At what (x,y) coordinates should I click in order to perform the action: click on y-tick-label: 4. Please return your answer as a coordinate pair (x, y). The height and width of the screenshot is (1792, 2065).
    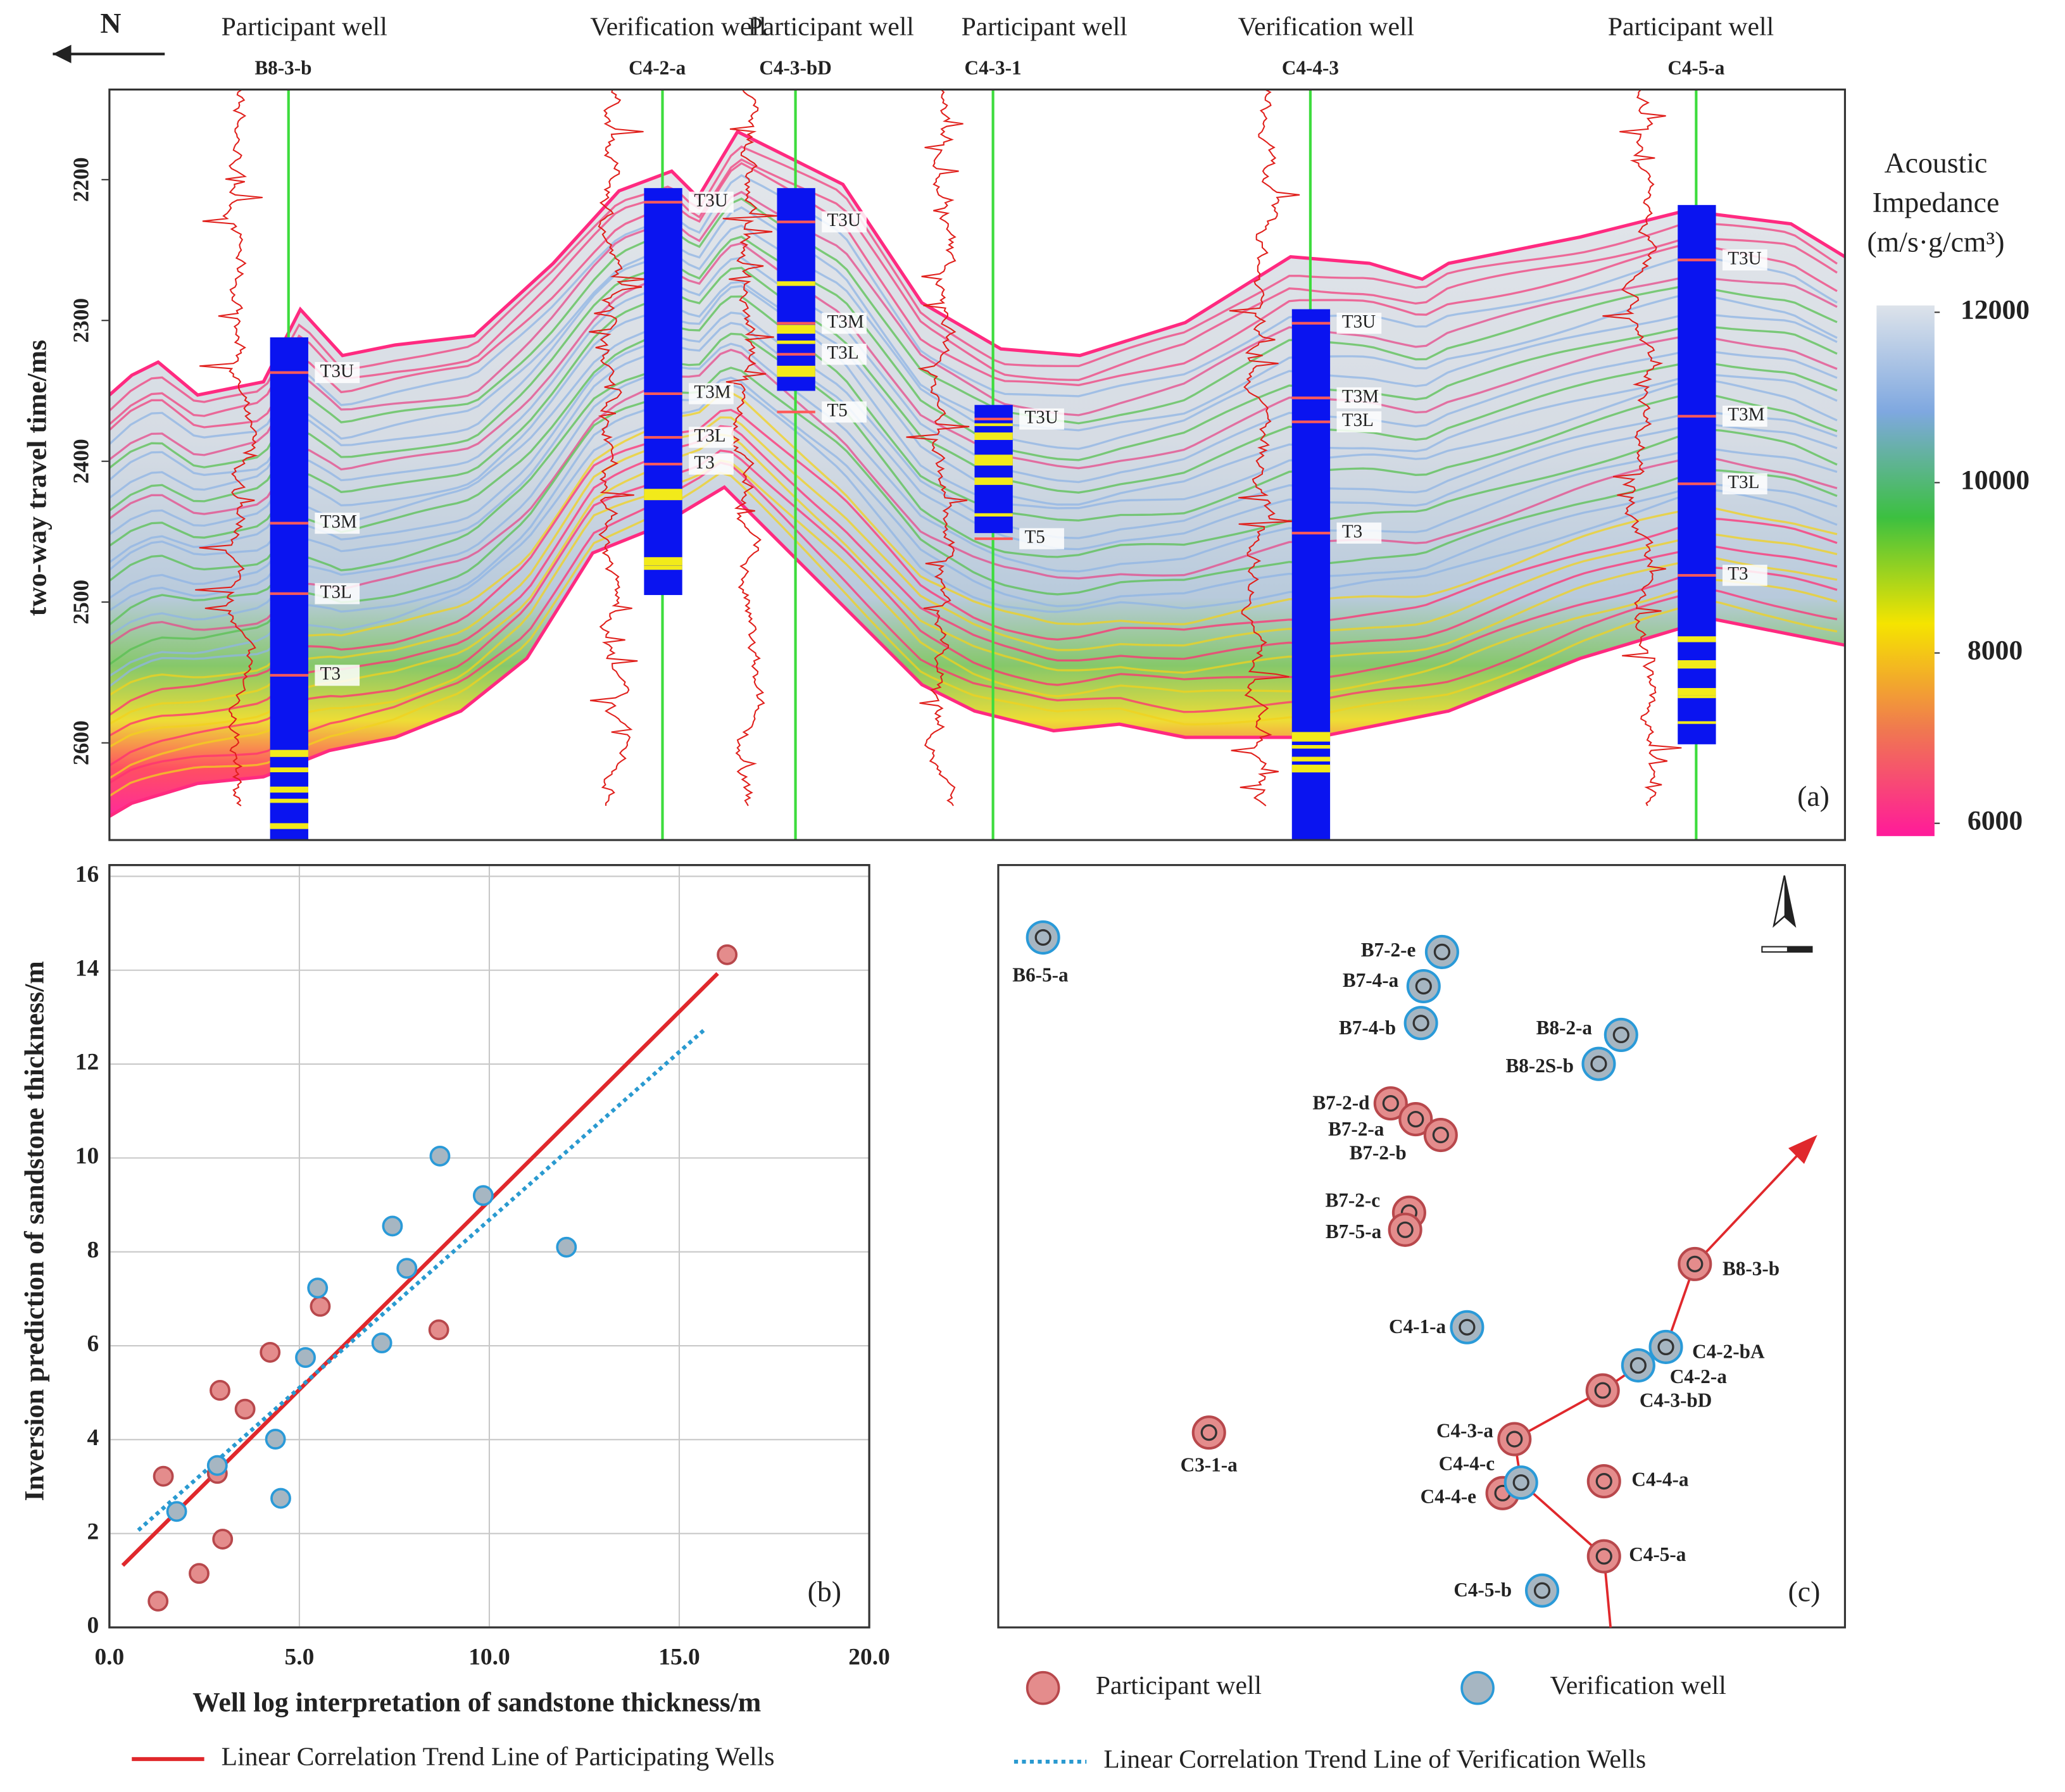
    Looking at the image, I should click on (93, 1438).